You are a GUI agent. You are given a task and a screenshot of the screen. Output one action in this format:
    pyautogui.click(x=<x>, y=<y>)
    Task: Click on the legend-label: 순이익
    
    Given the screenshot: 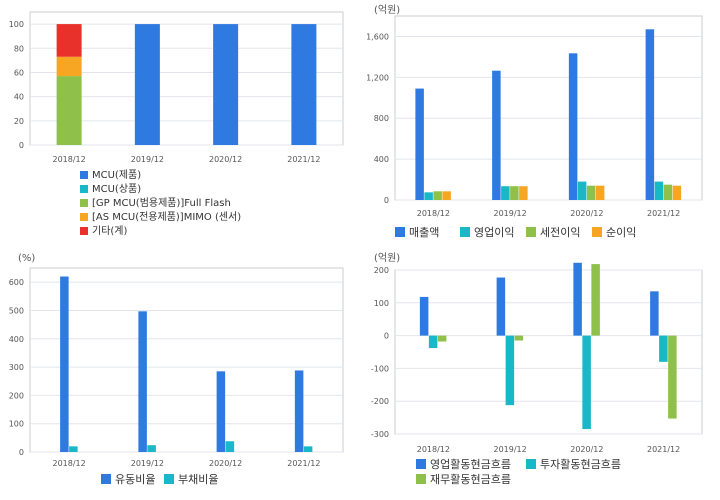 What is the action you would take?
    pyautogui.click(x=621, y=232)
    